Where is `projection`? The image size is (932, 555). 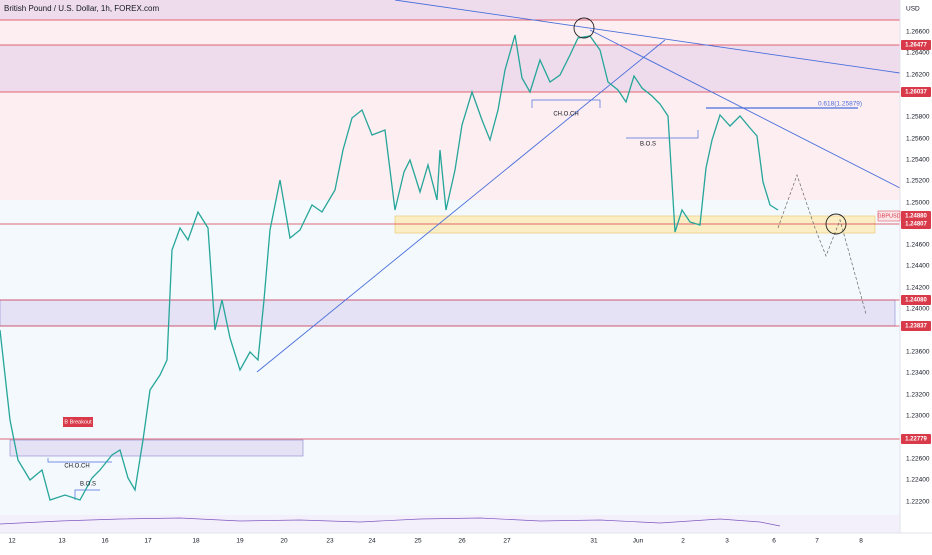 projection is located at coordinates (822, 244).